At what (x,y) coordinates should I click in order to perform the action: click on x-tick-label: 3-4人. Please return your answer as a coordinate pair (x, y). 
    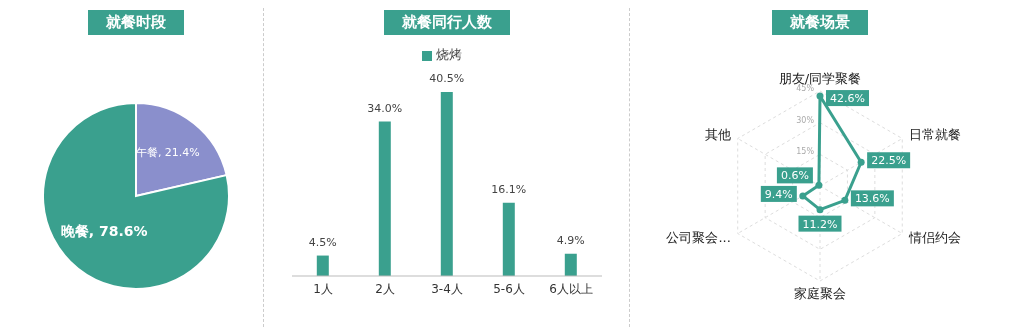
    Looking at the image, I should click on (446, 288).